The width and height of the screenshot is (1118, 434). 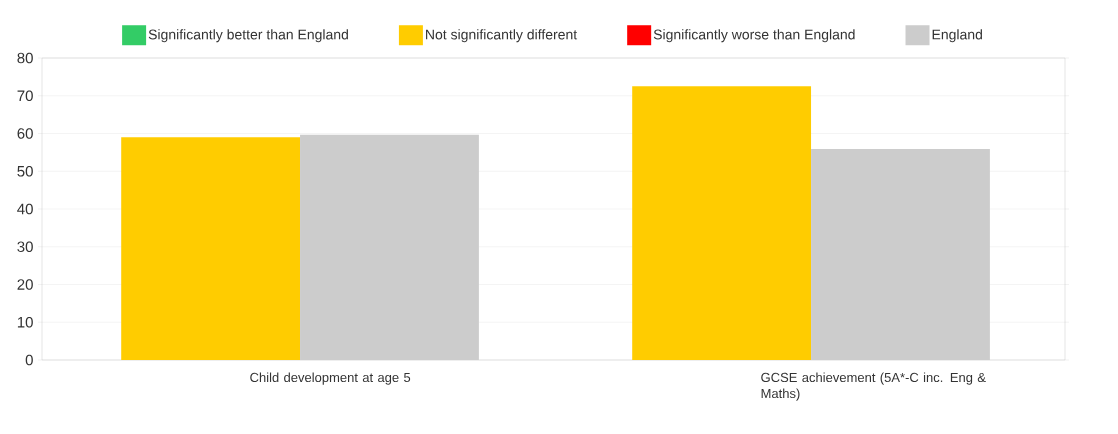 What do you see at coordinates (29, 360) in the screenshot?
I see `y-tick-label: 0` at bounding box center [29, 360].